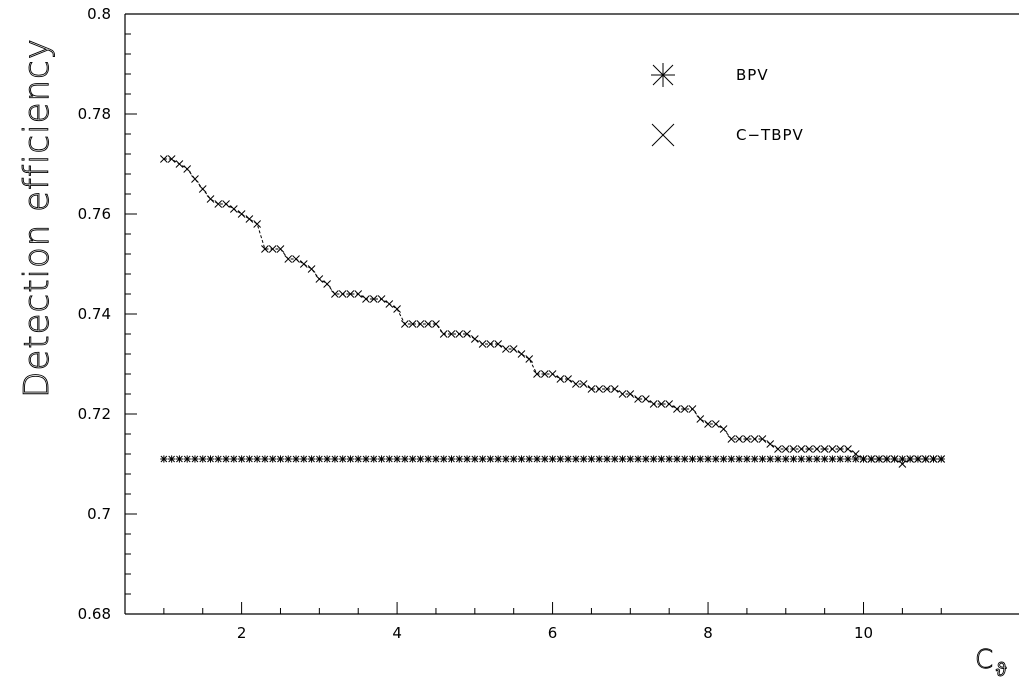  I want to click on legend: BPV C−TBPV, so click(727, 105).